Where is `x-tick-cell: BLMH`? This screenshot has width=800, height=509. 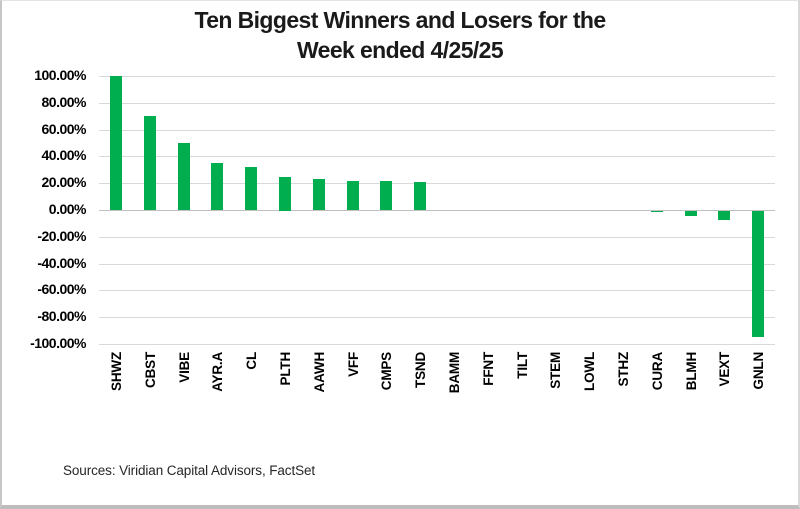 x-tick-cell: BLMH is located at coordinates (691, 392).